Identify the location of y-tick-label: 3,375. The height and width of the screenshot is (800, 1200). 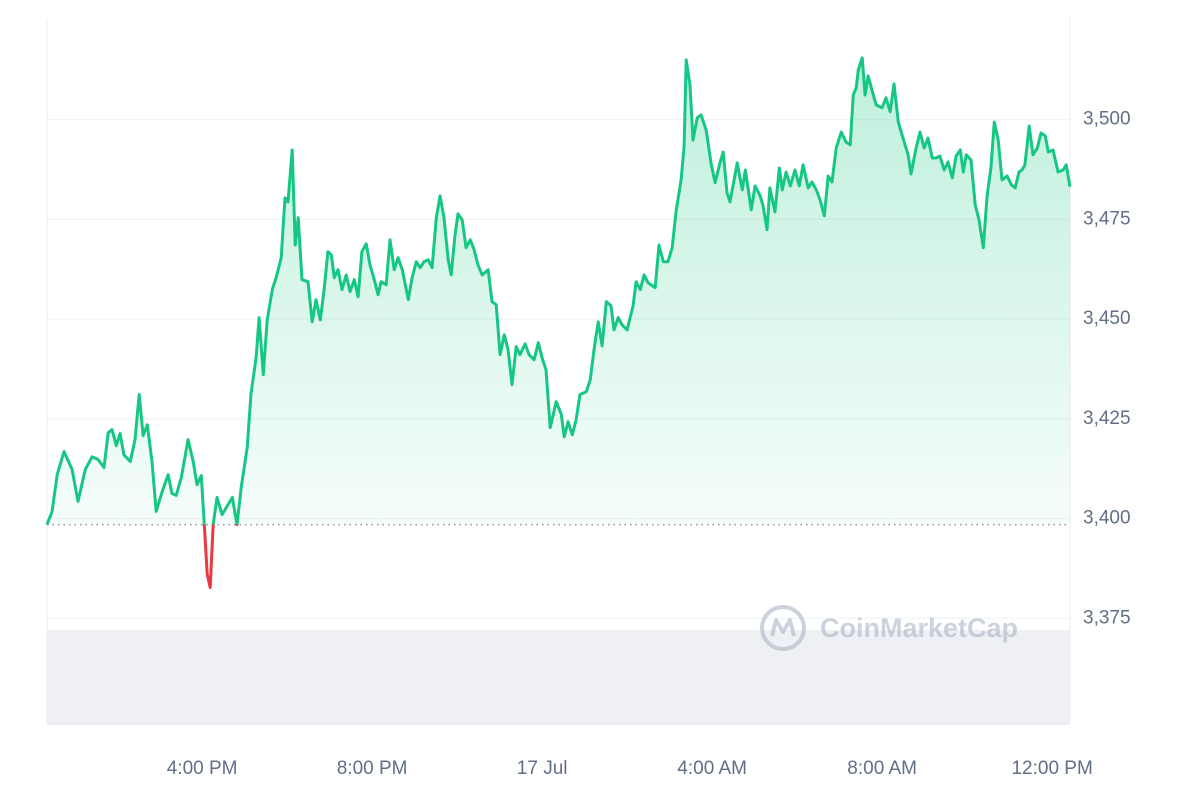
(1107, 617).